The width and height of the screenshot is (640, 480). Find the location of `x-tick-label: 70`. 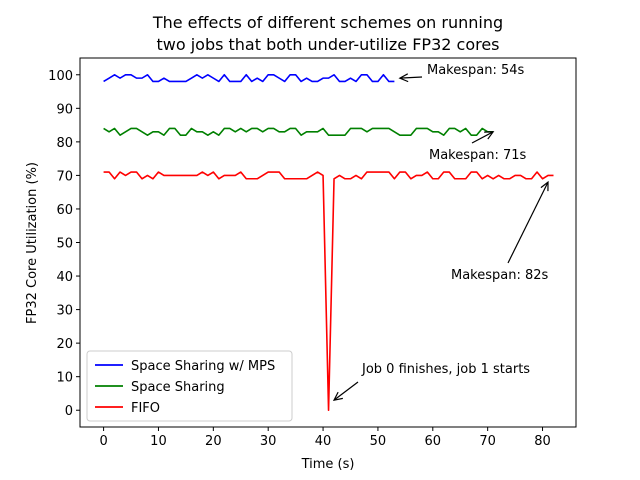

x-tick-label: 70 is located at coordinates (487, 441).